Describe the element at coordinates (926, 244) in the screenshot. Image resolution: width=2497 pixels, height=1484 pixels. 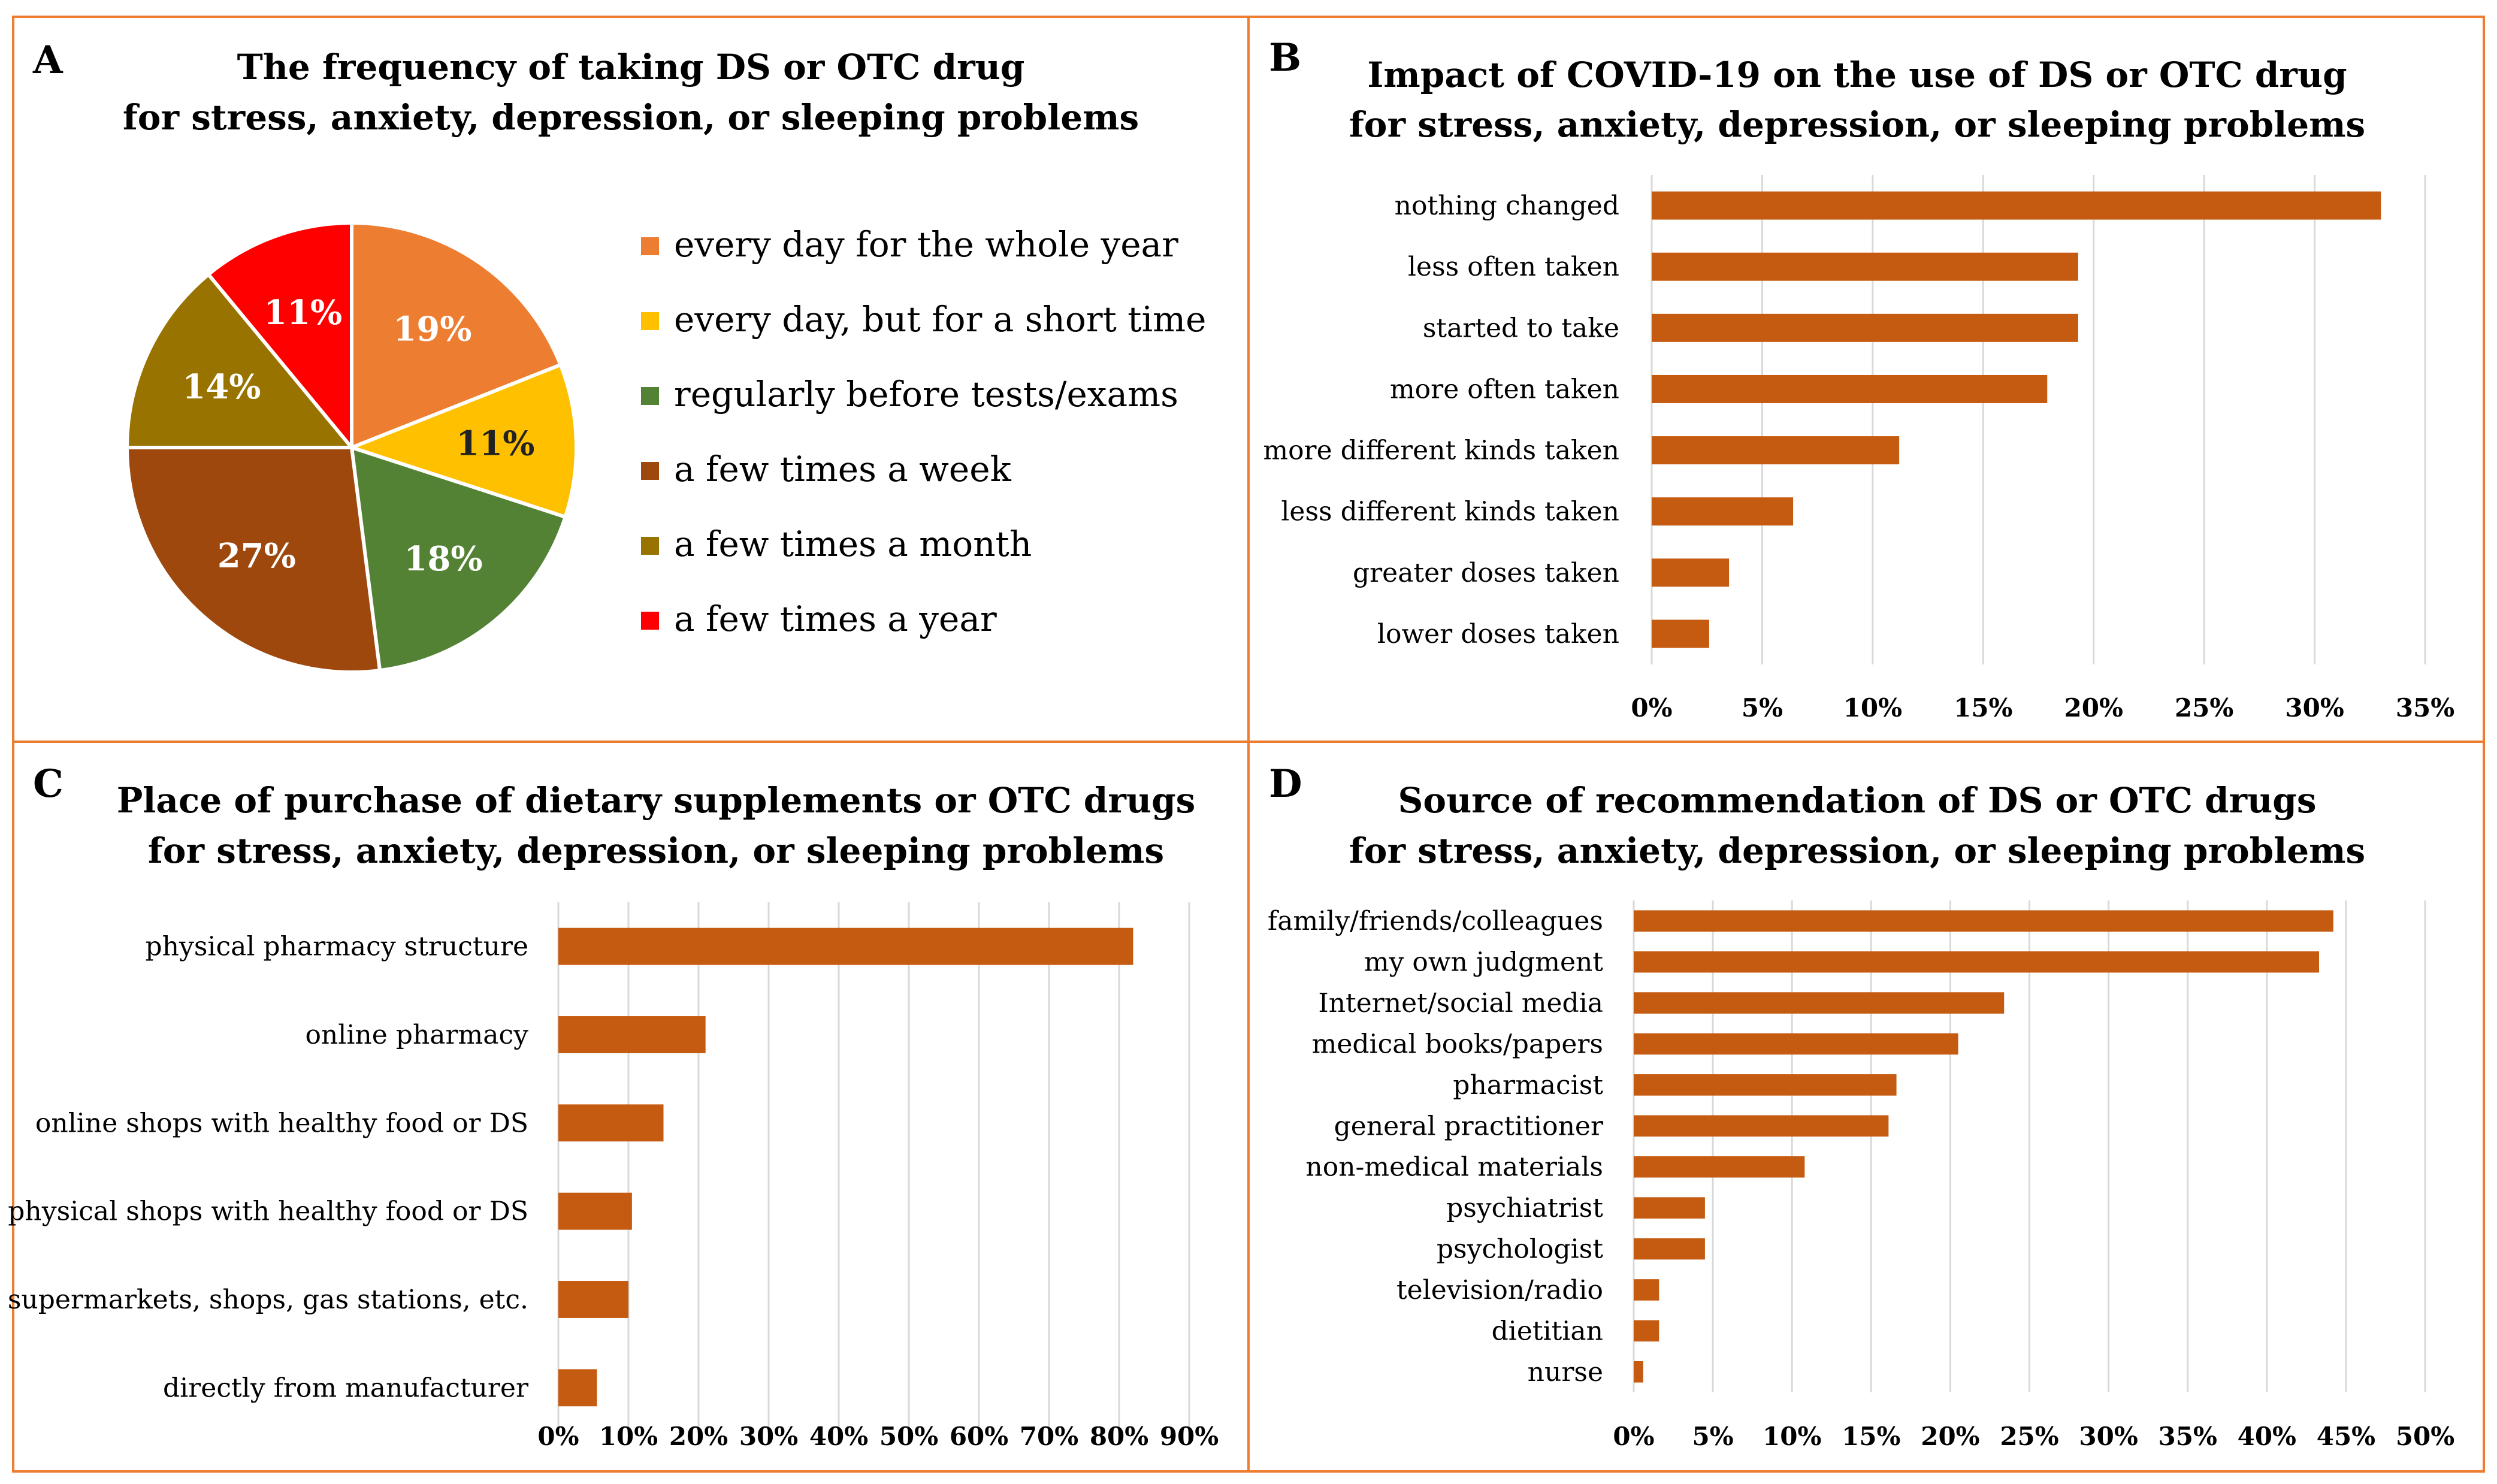
I see `legend-label: every day for the whole year` at that location.